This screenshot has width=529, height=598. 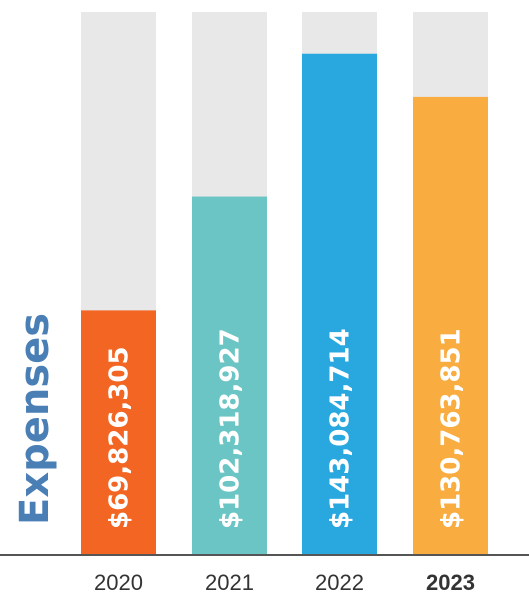 What do you see at coordinates (452, 428) in the screenshot?
I see `bar-value-label-2023: $130,763,851` at bounding box center [452, 428].